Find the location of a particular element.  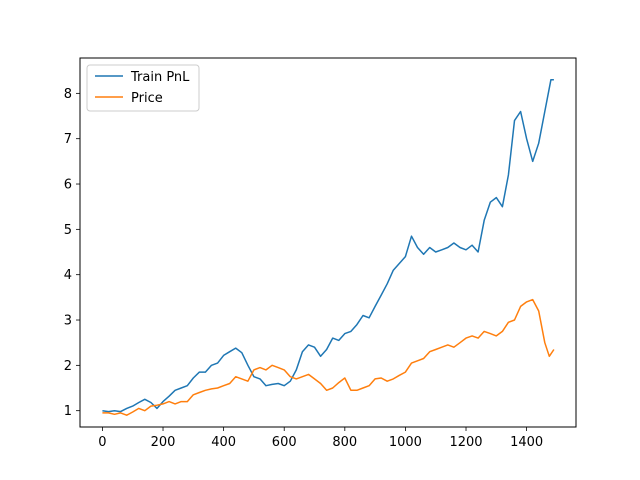

x-tick-label: 1000 is located at coordinates (405, 442).